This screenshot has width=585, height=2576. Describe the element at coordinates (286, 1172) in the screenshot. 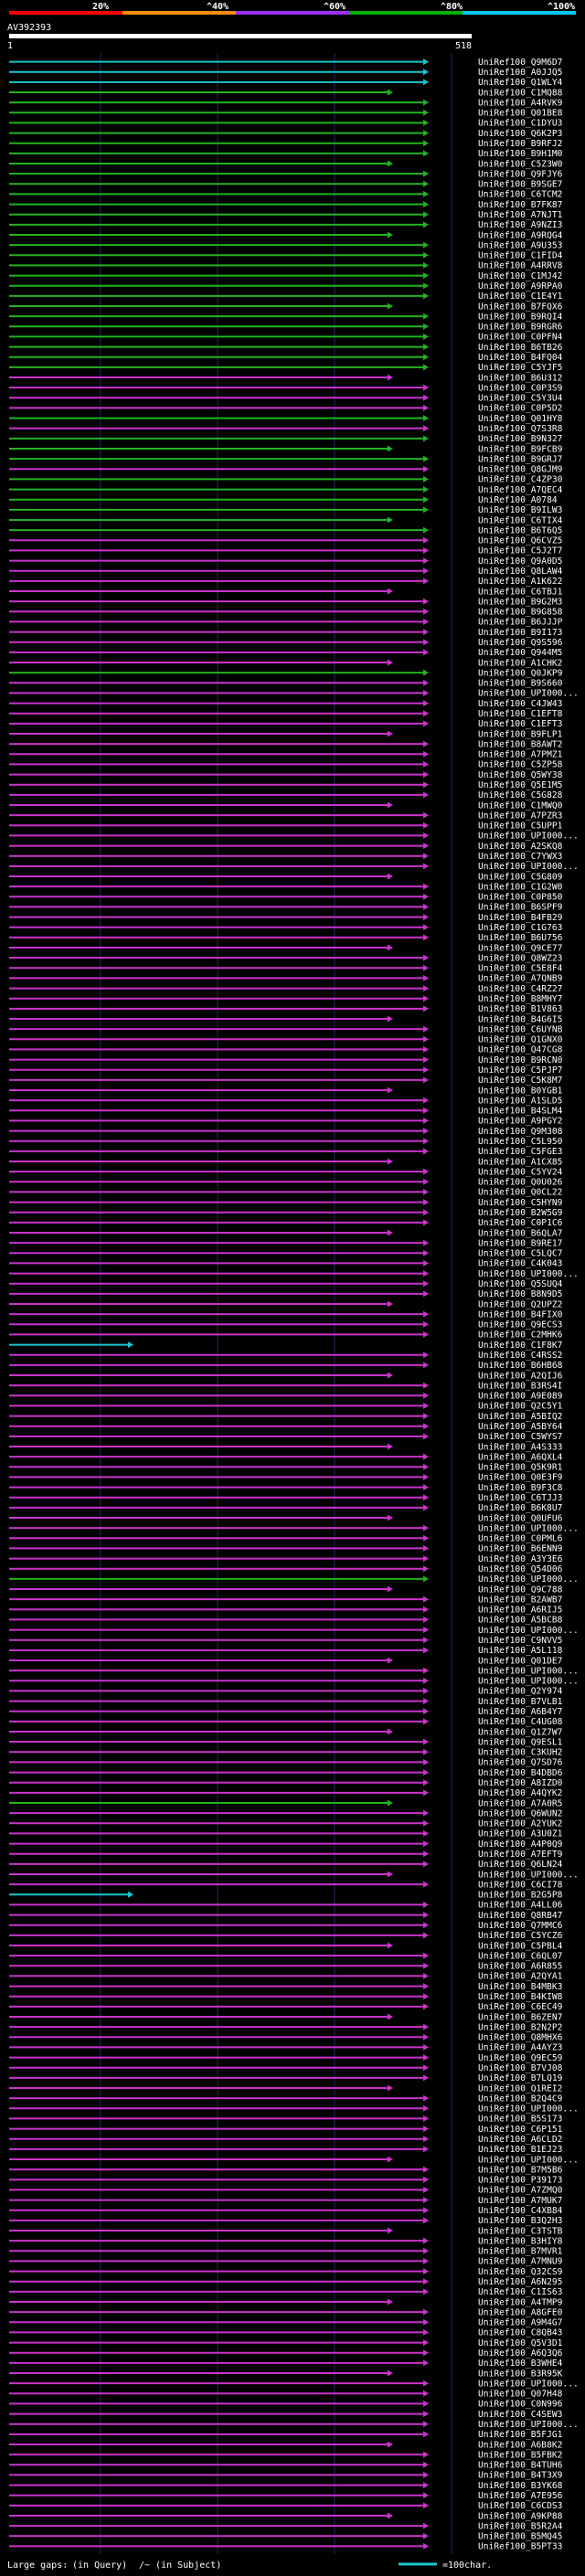

I see `hit-row: UniRef100_C5YV24` at that location.